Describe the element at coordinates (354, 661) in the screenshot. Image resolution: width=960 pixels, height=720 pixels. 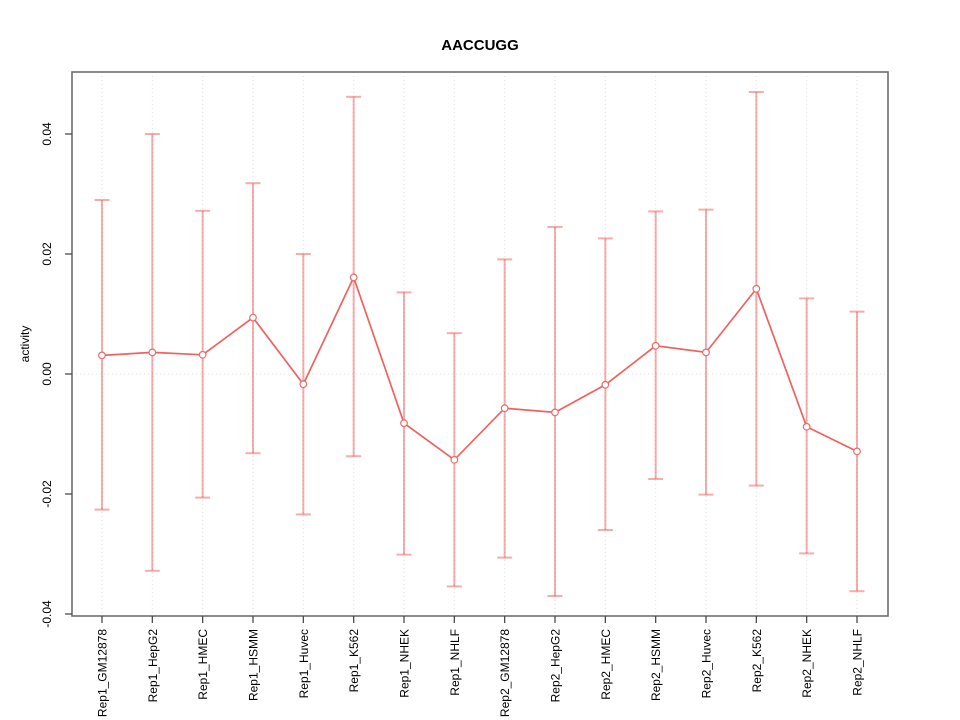
I see `x-tick-label: Rep1_K562` at that location.